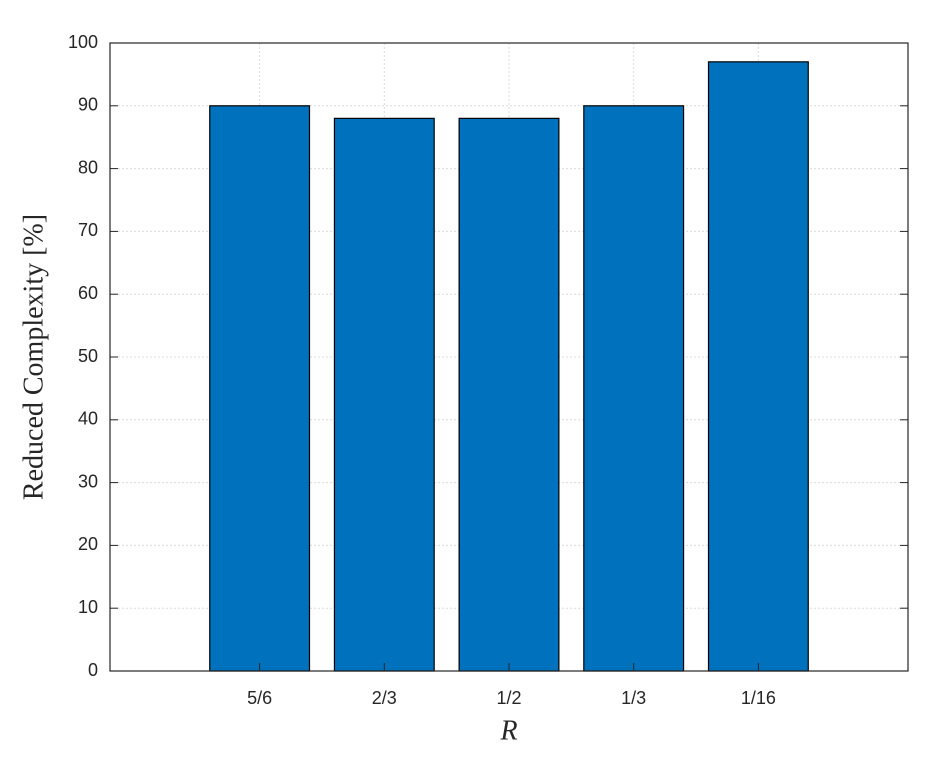 The image size is (935, 764). I want to click on y-tick-label: 60, so click(88, 293).